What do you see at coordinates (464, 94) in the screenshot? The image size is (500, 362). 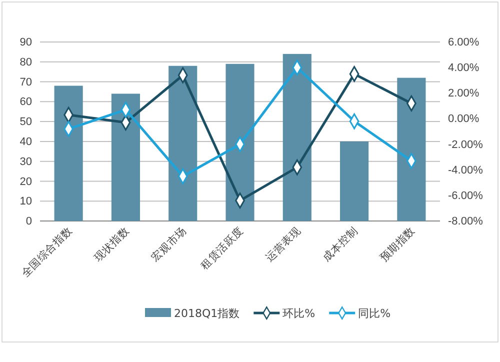 I see `y2-tick-label: 2.00%` at bounding box center [464, 94].